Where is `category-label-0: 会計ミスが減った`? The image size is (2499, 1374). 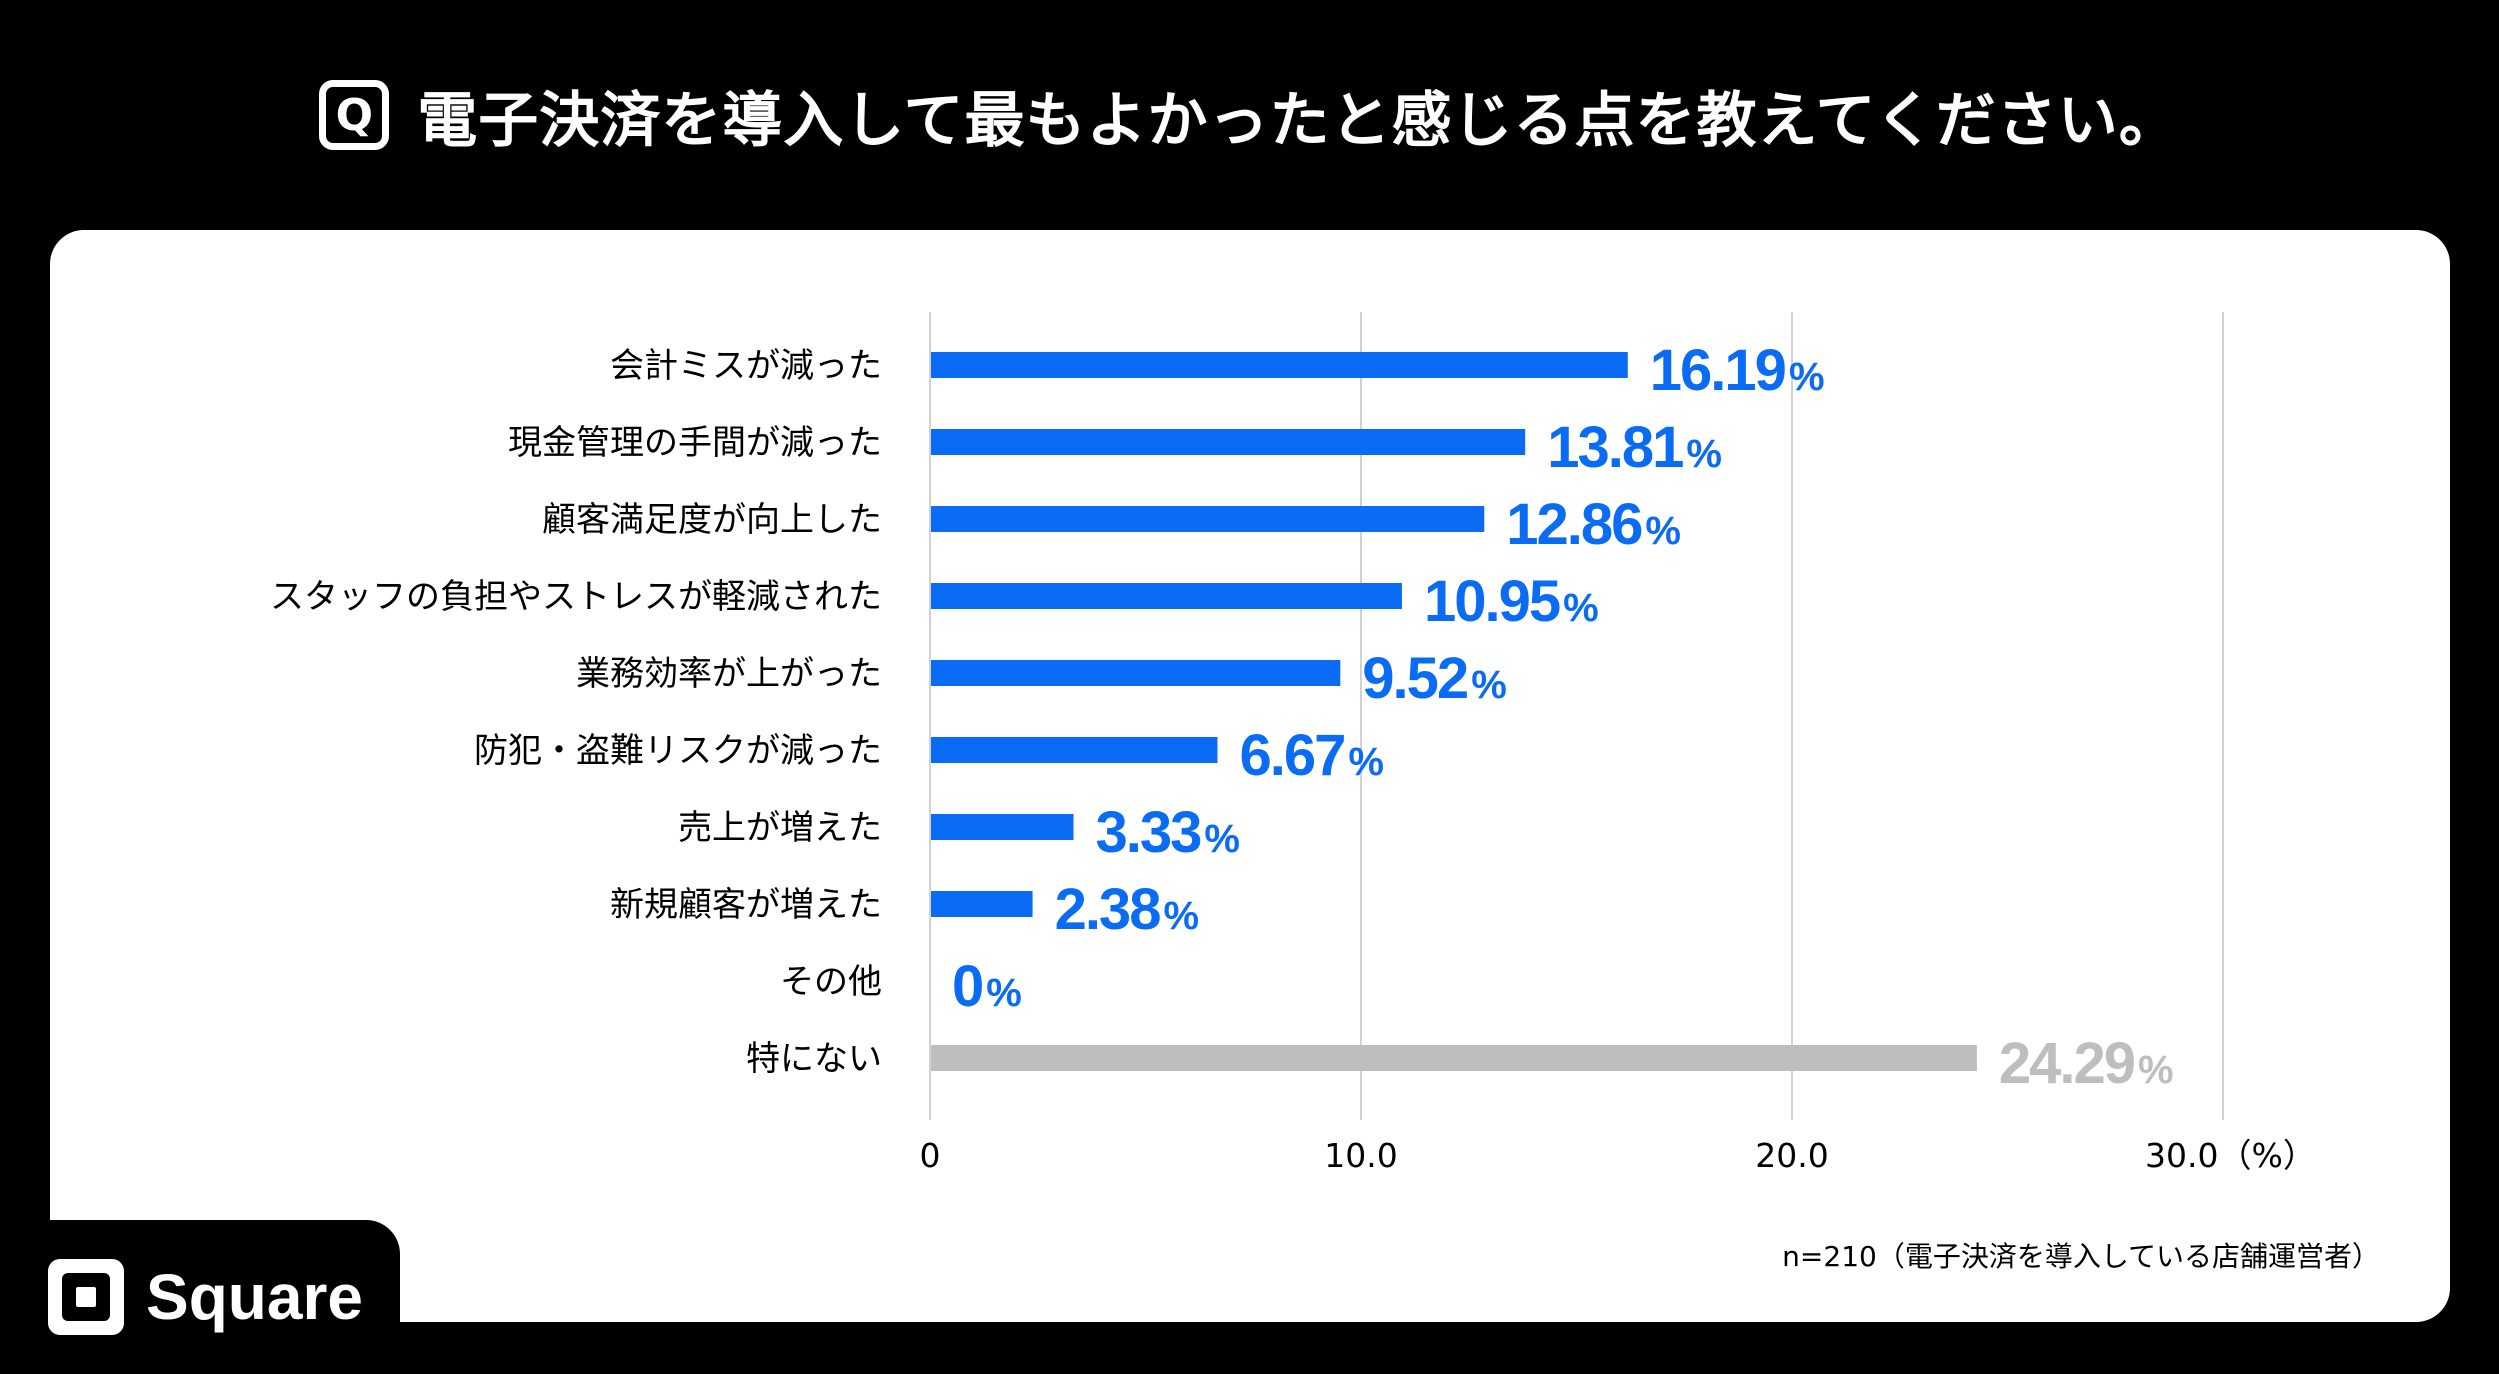 category-label-0: 会計ミスが減った is located at coordinates (746, 366).